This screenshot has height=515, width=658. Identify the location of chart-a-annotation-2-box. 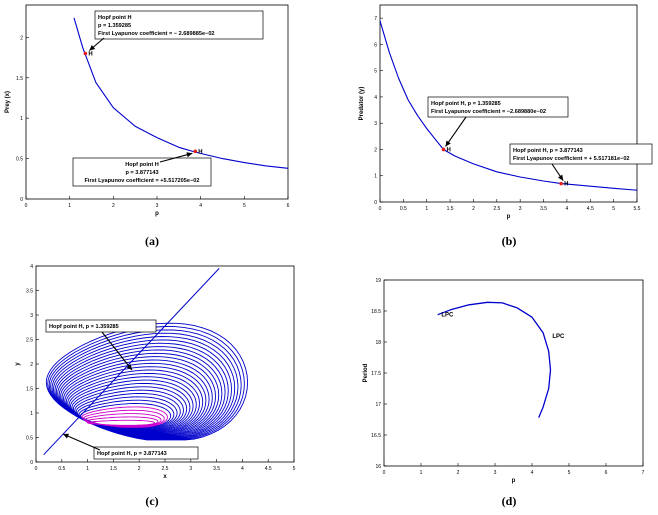
(142, 172).